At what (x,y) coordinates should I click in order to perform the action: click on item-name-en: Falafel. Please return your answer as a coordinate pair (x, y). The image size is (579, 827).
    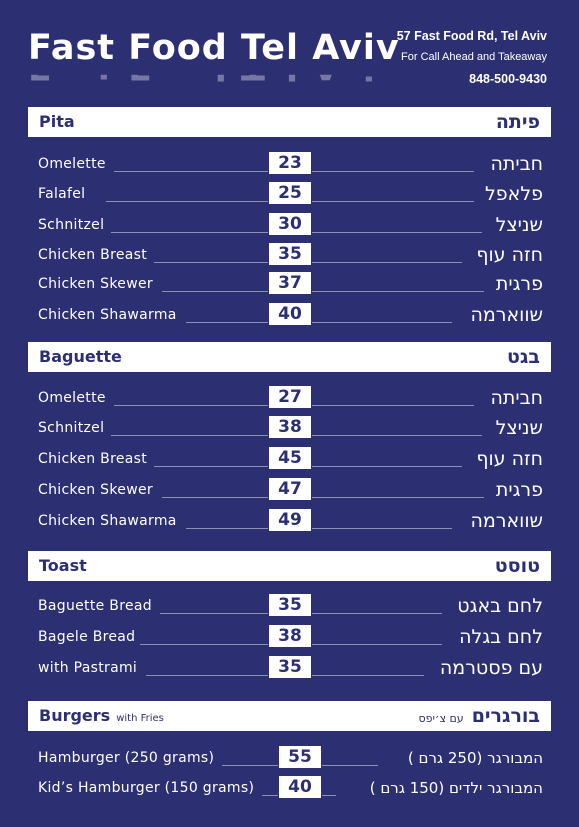
    Looking at the image, I should click on (62, 194).